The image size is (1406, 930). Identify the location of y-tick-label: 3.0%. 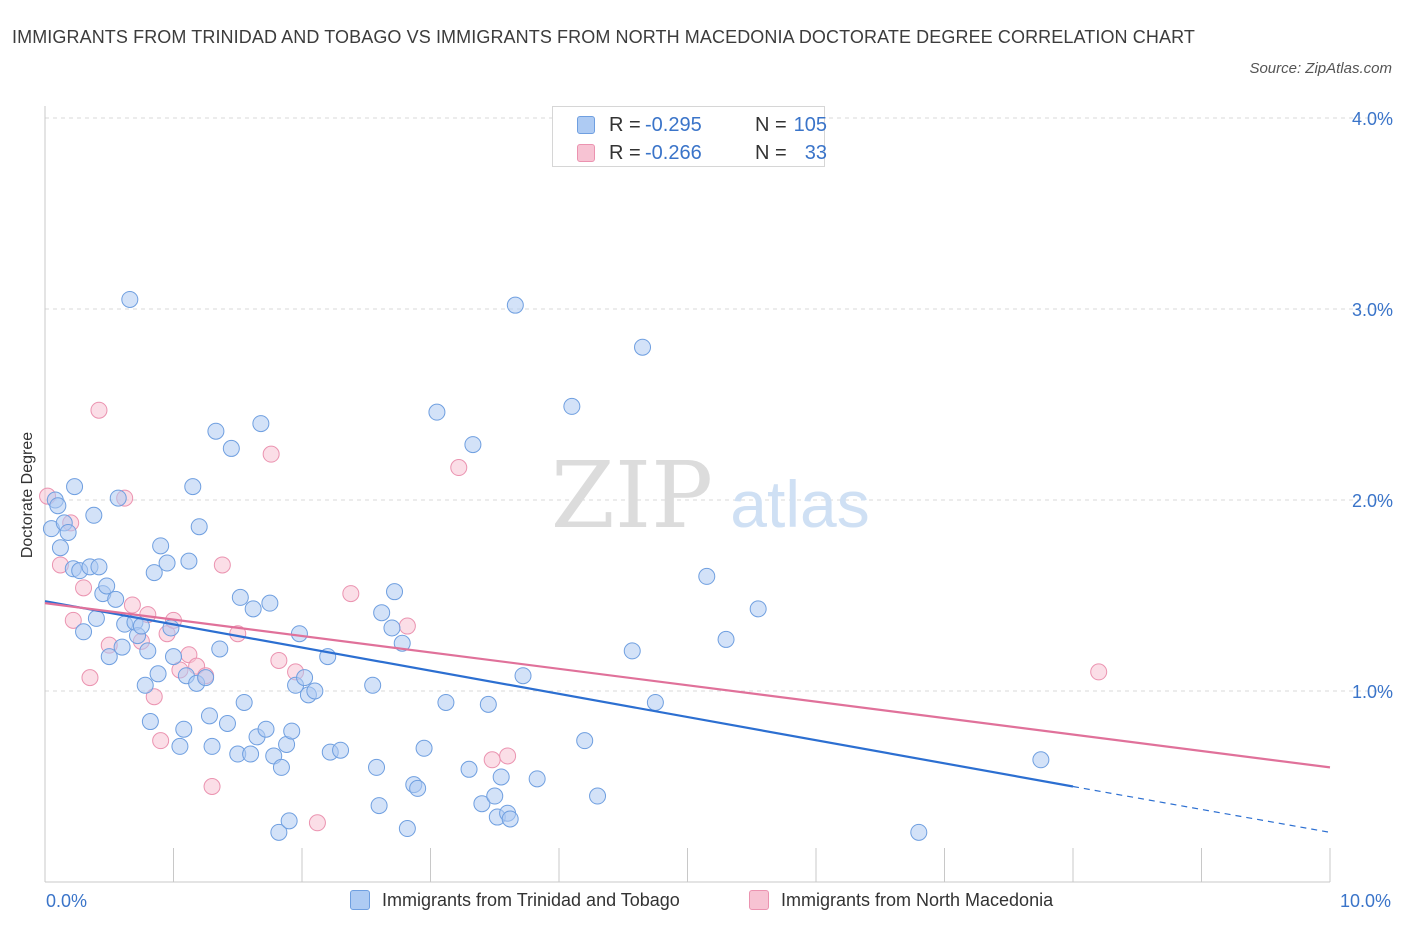
(1372, 310).